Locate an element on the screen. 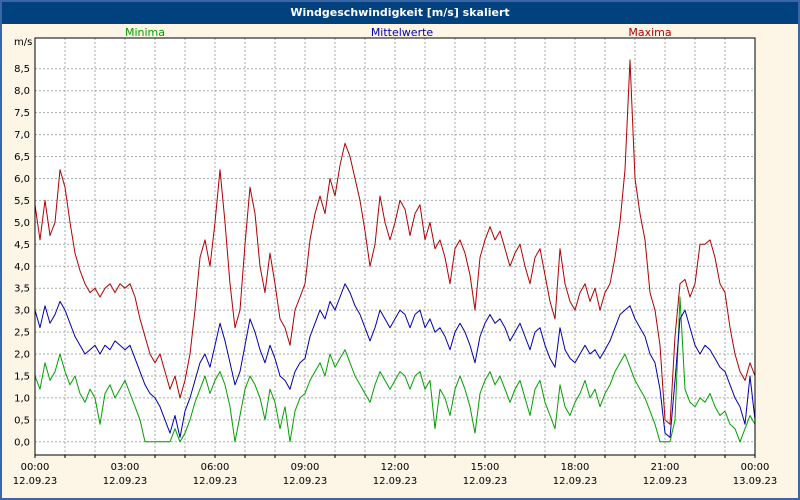  x-date-label: 13.09.23 is located at coordinates (755, 481).